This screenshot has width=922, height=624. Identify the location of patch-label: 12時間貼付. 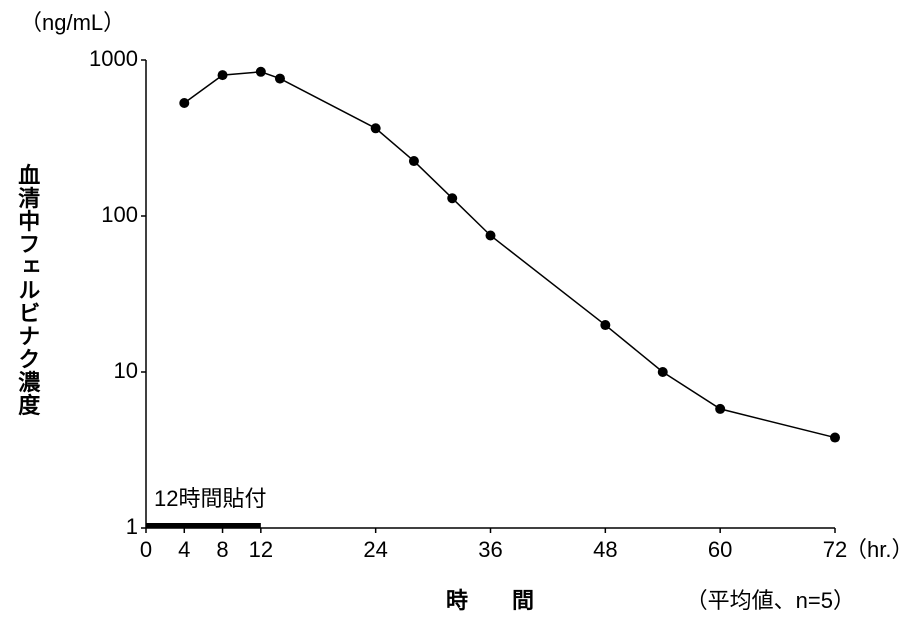
(210, 498).